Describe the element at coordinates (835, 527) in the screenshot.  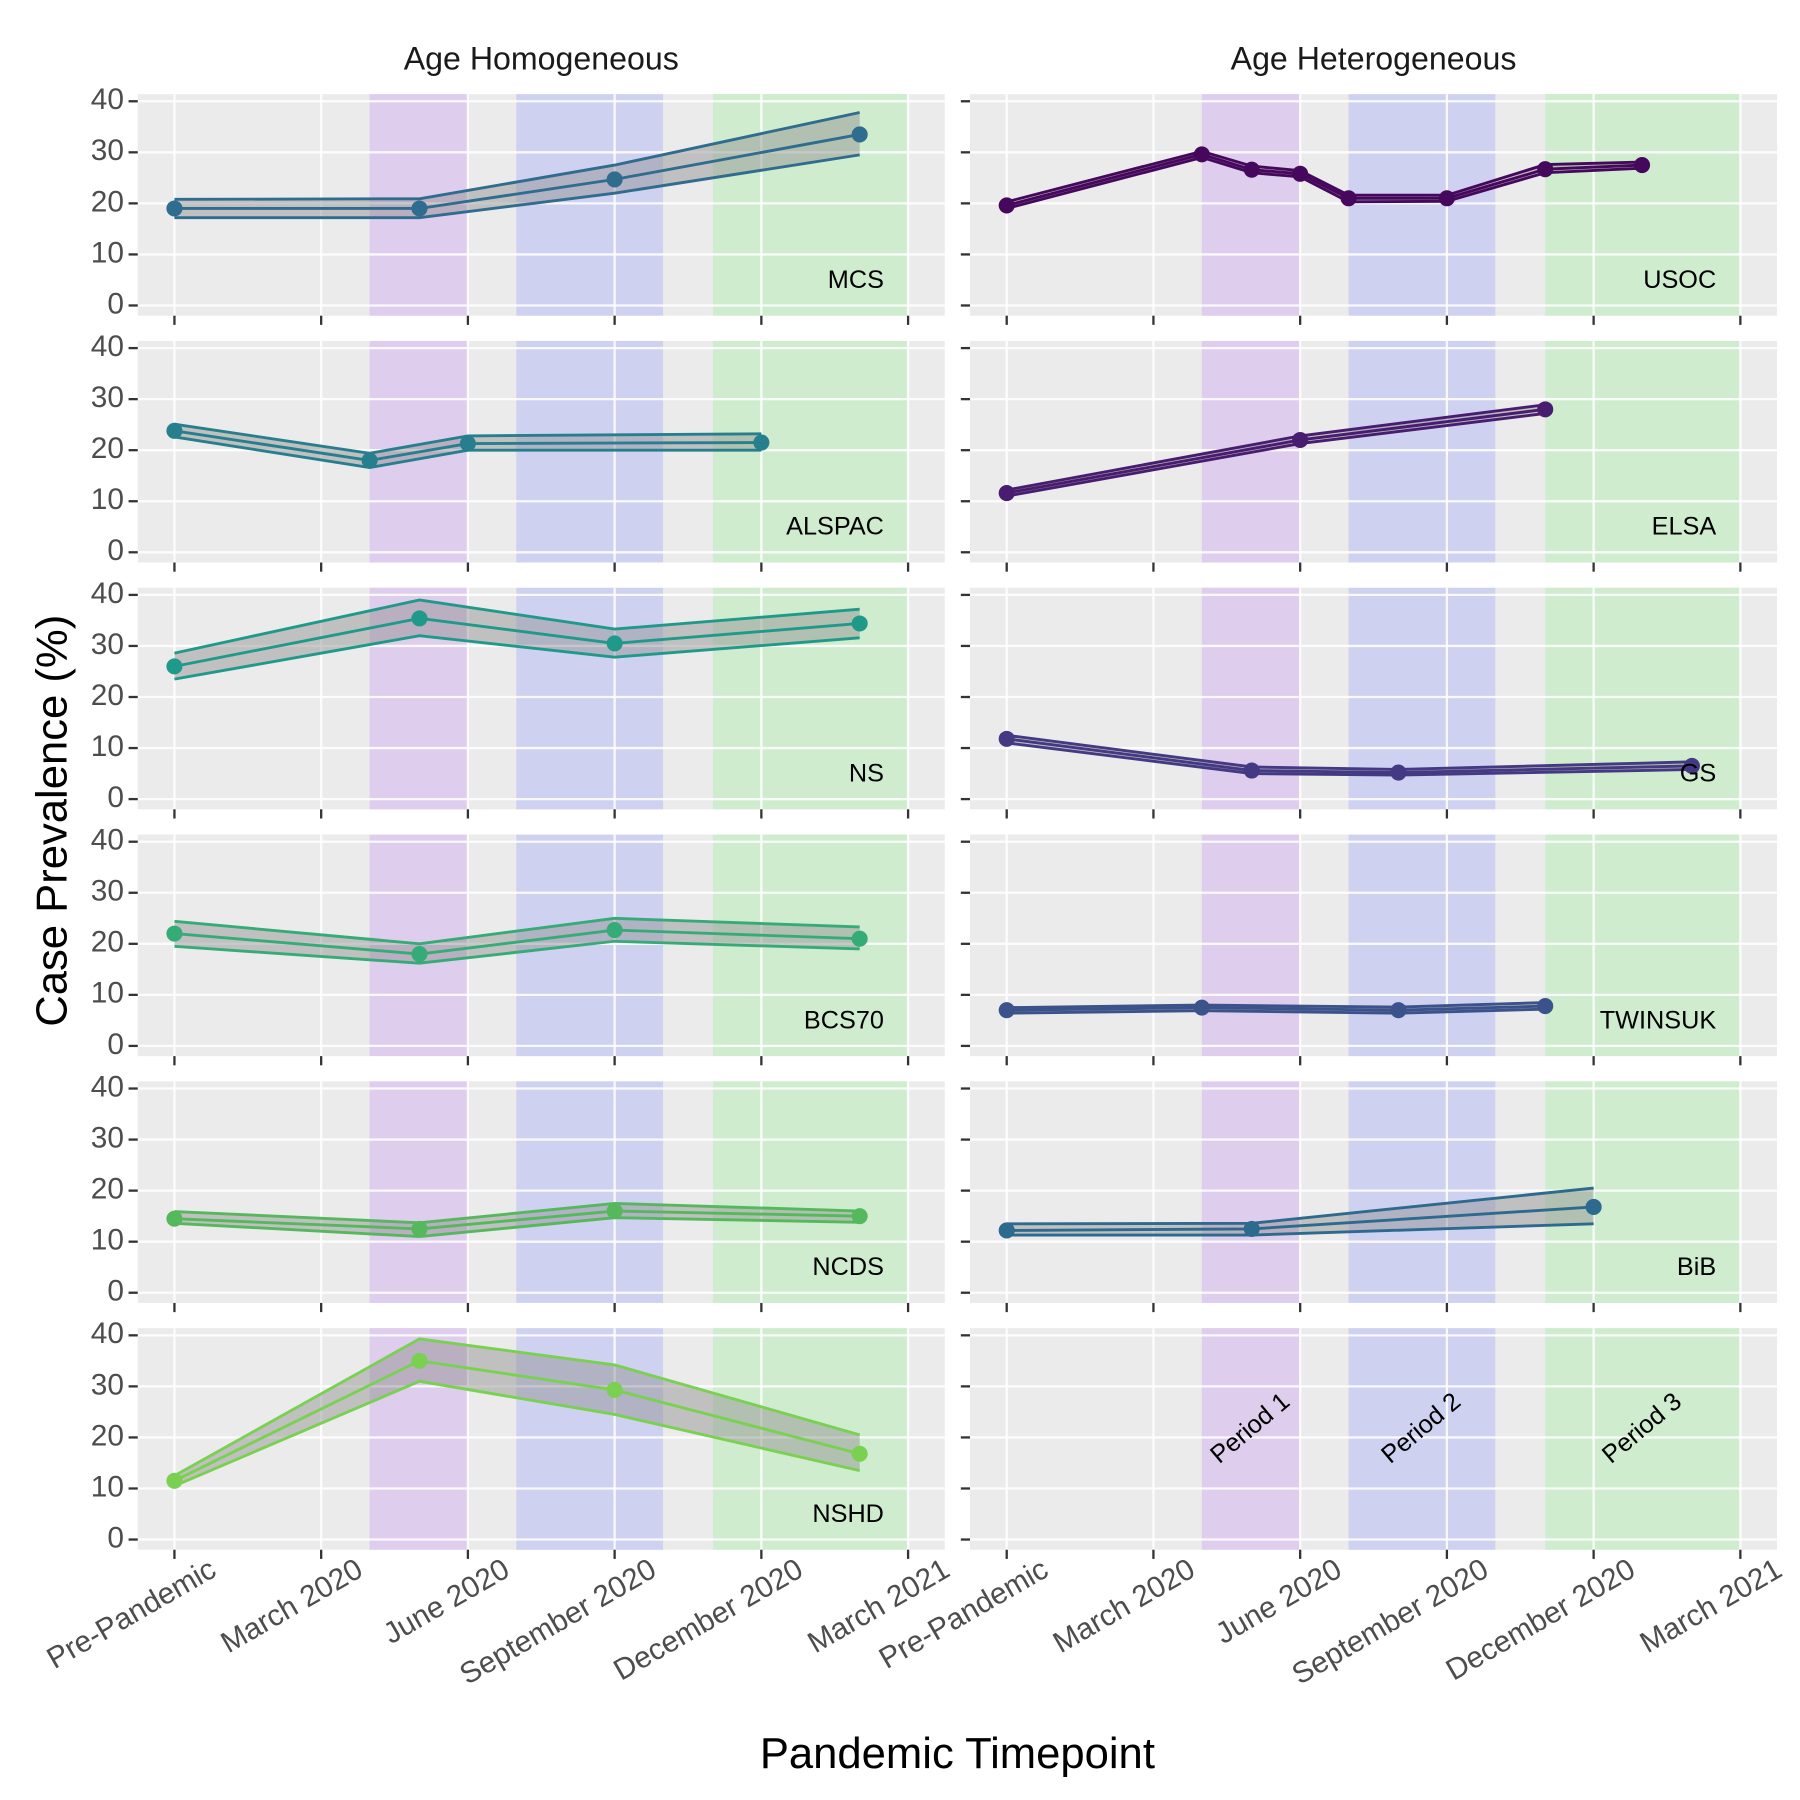
I see `panel-label: ALSPAC` at that location.